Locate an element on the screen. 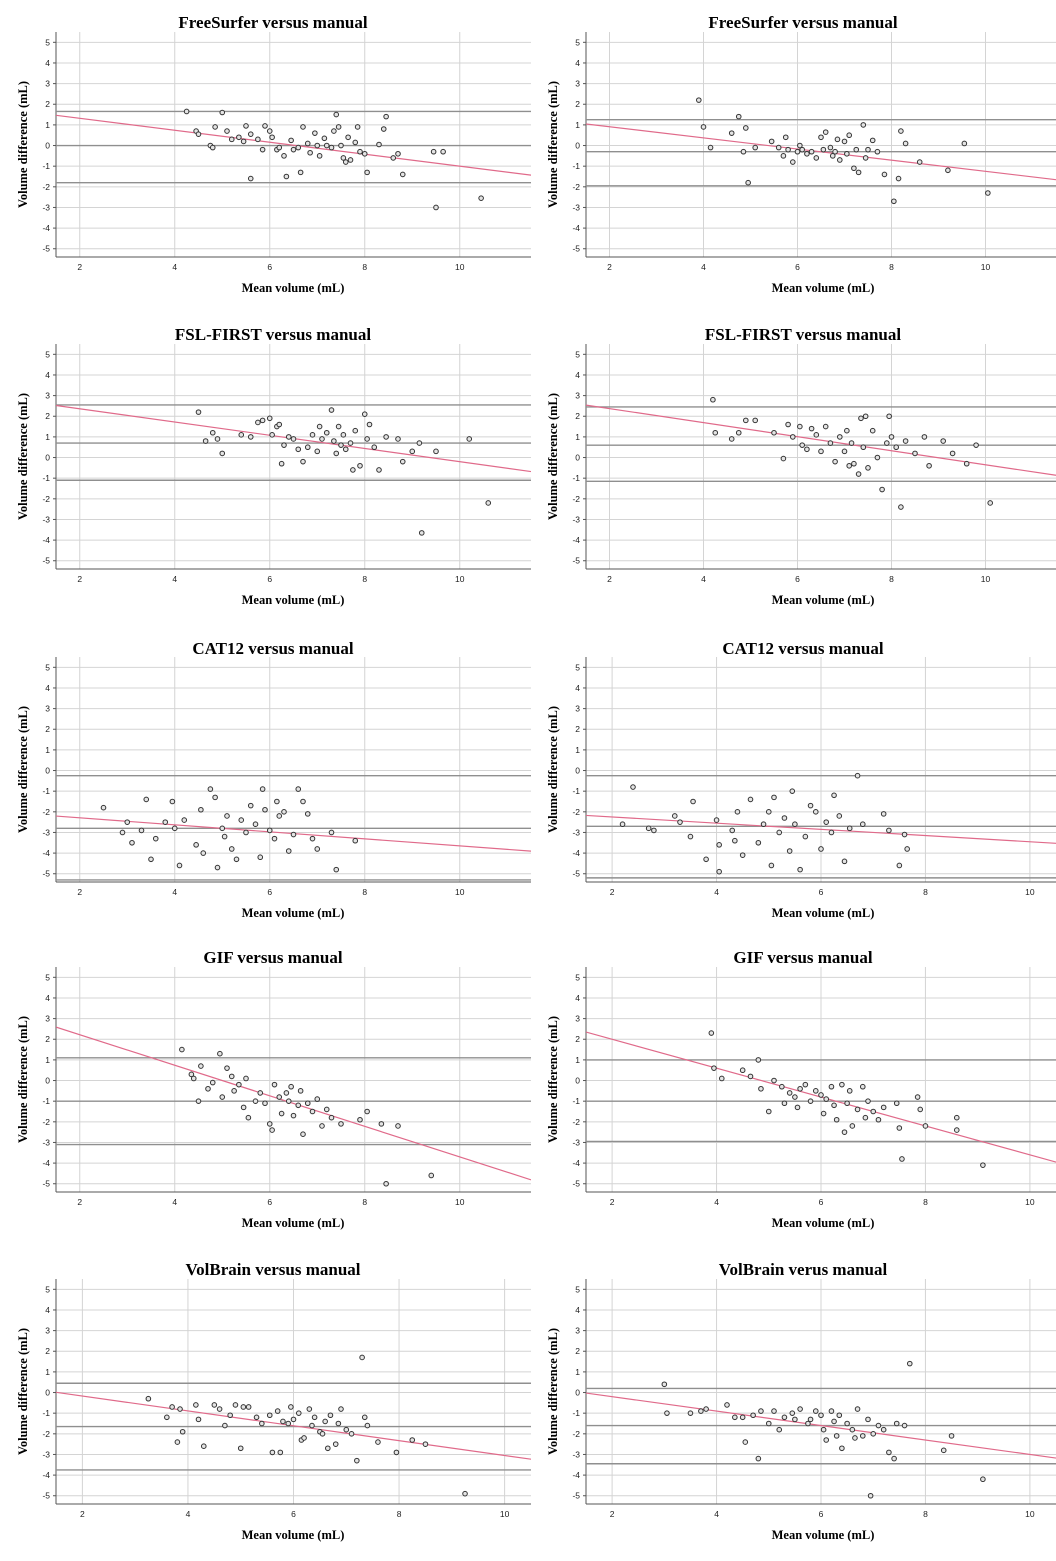 The height and width of the screenshot is (1561, 1056). y-tick-label: 1 is located at coordinates (47, 125).